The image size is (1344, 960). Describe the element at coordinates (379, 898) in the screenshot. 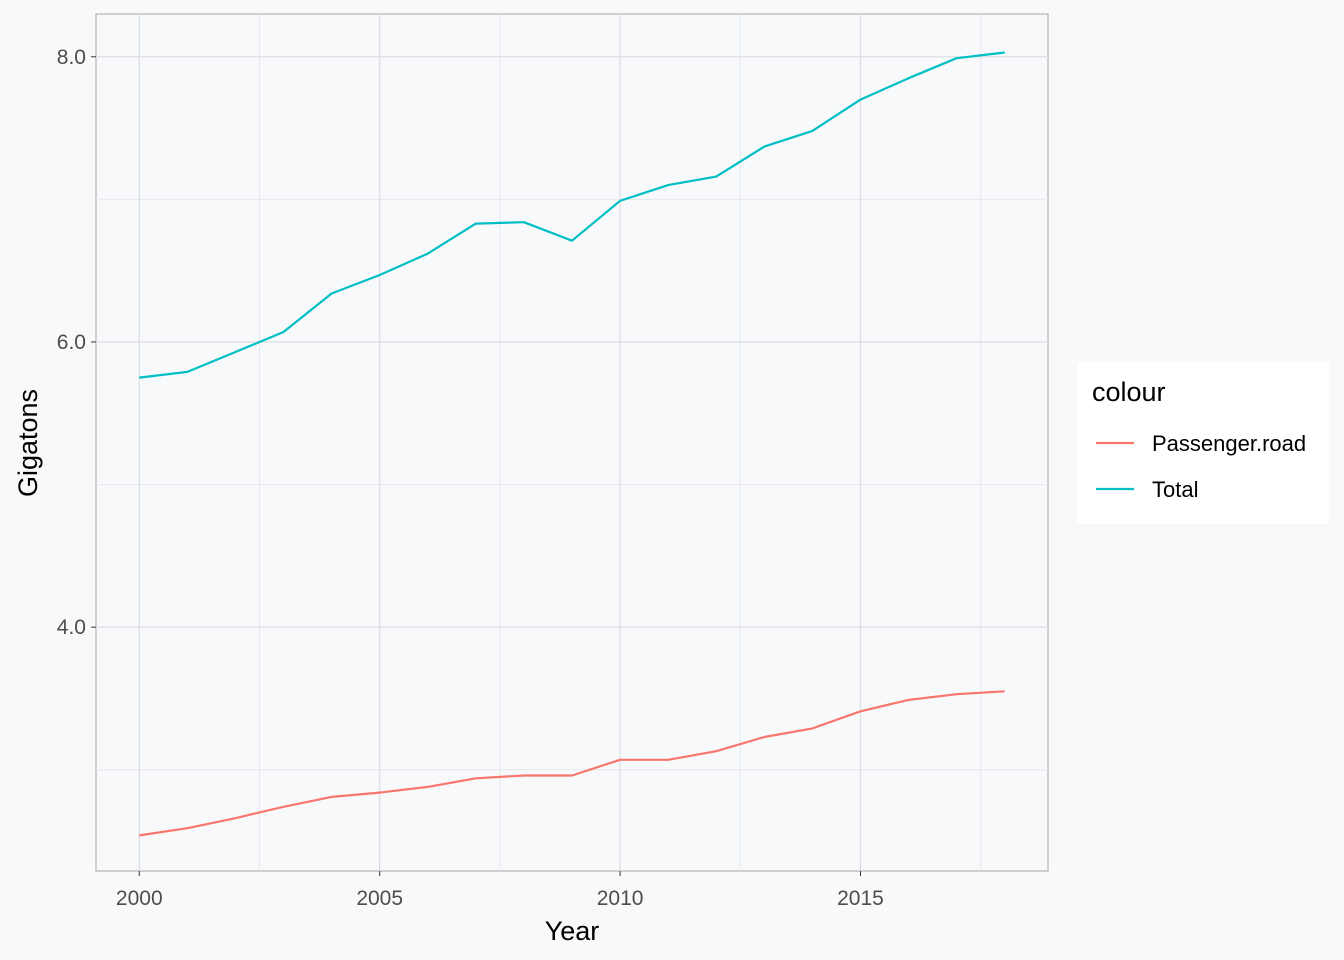

I see `x-tick-label: 2005` at that location.